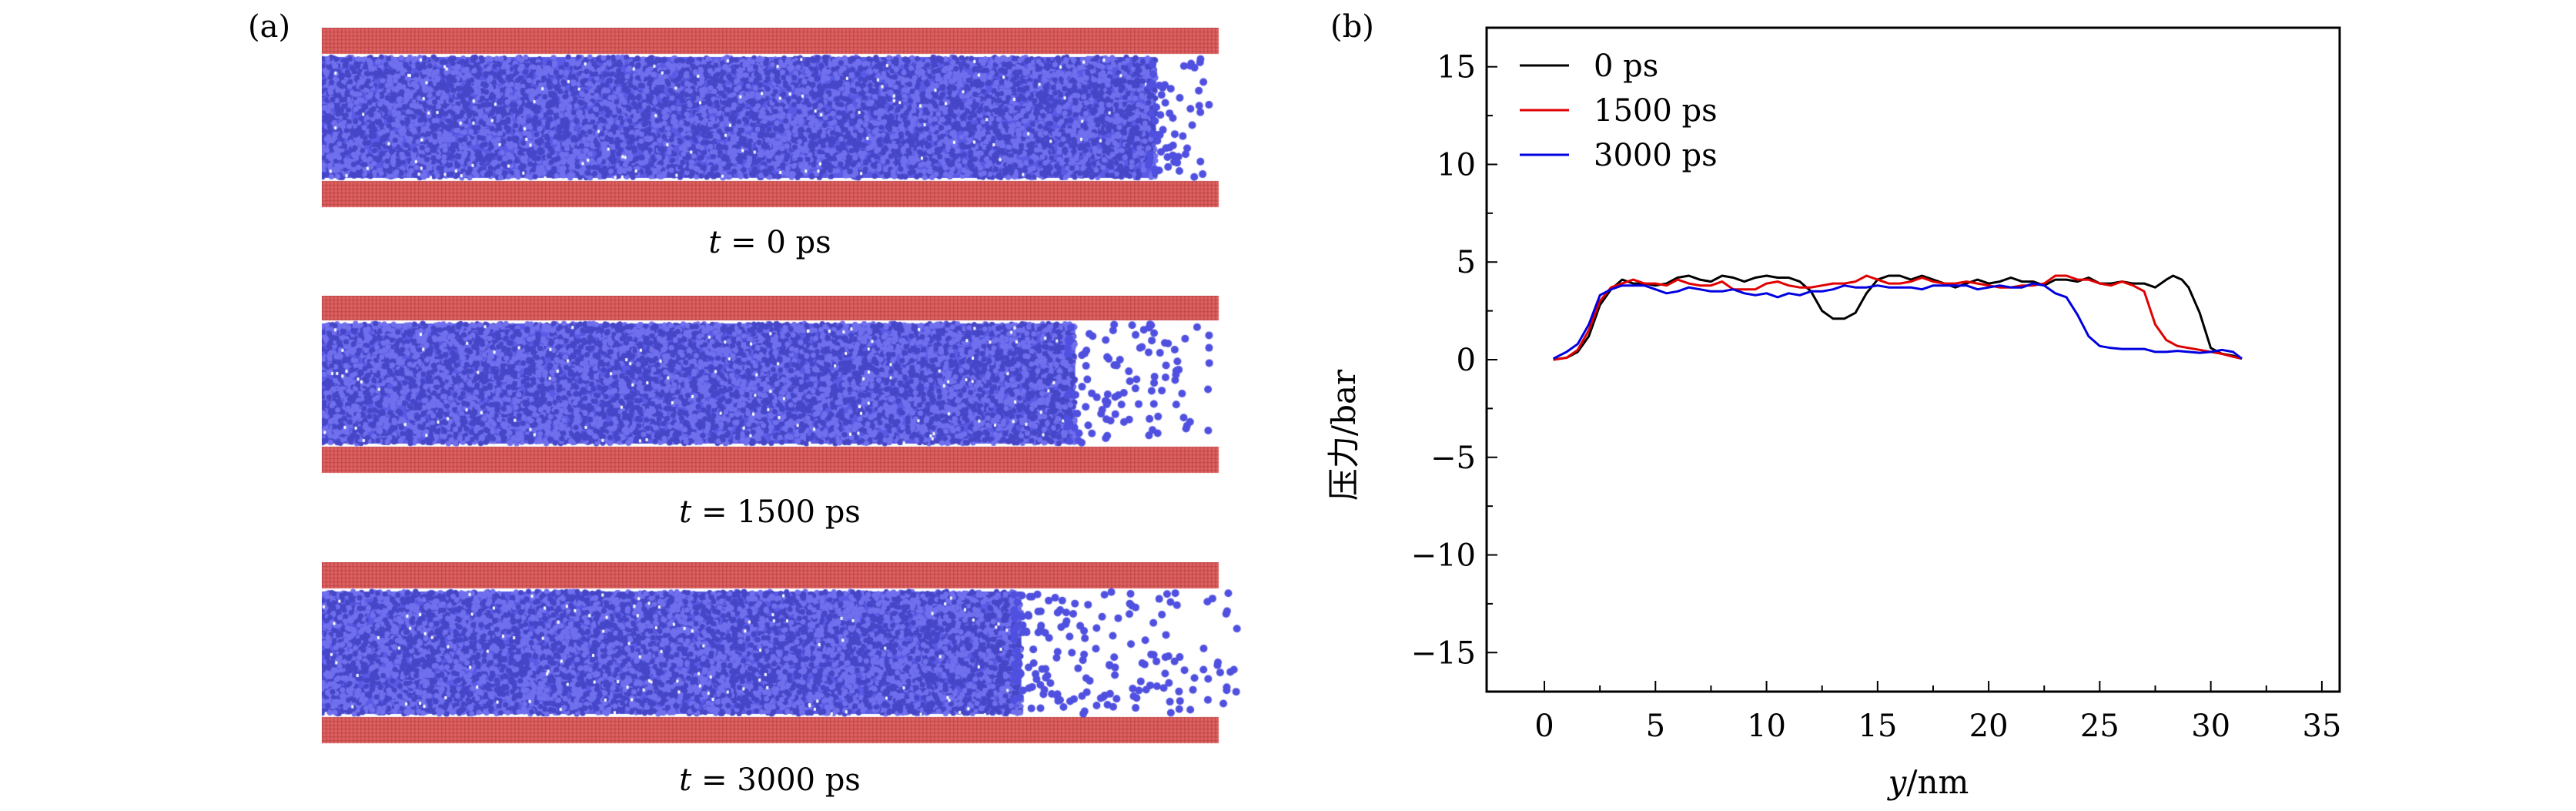 This screenshot has width=2576, height=811. What do you see at coordinates (1444, 556) in the screenshot?
I see `y-tick-label: −10` at bounding box center [1444, 556].